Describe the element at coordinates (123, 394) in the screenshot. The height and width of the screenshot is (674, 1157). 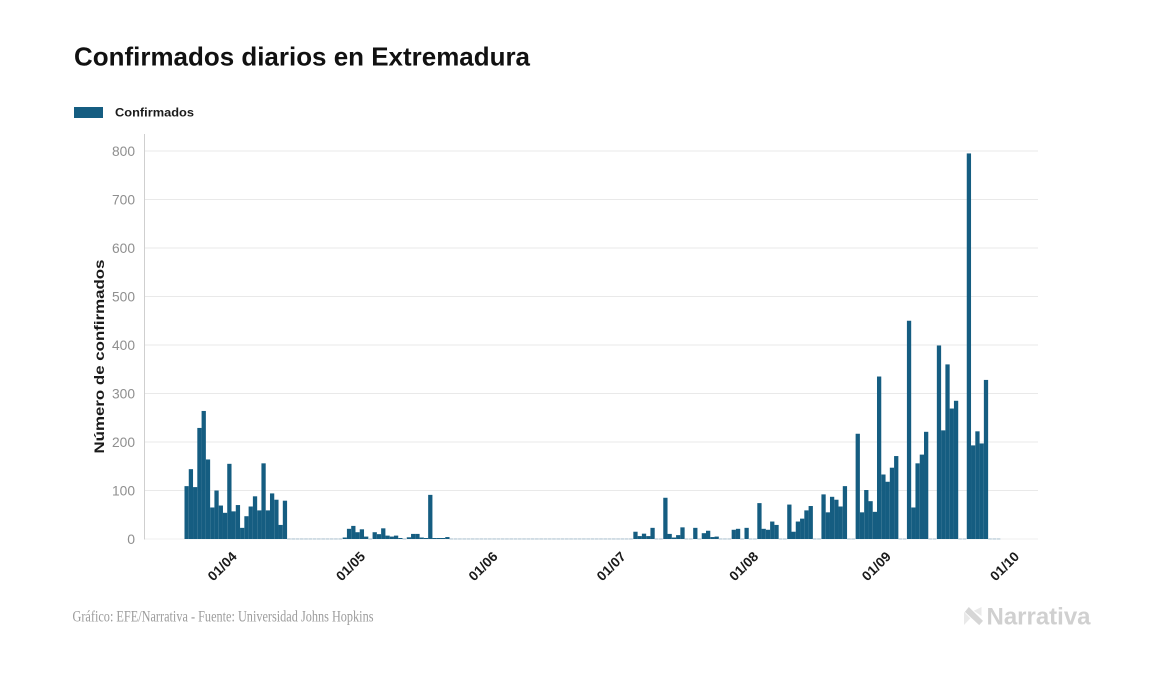
I see `svg-text: 300` at that location.